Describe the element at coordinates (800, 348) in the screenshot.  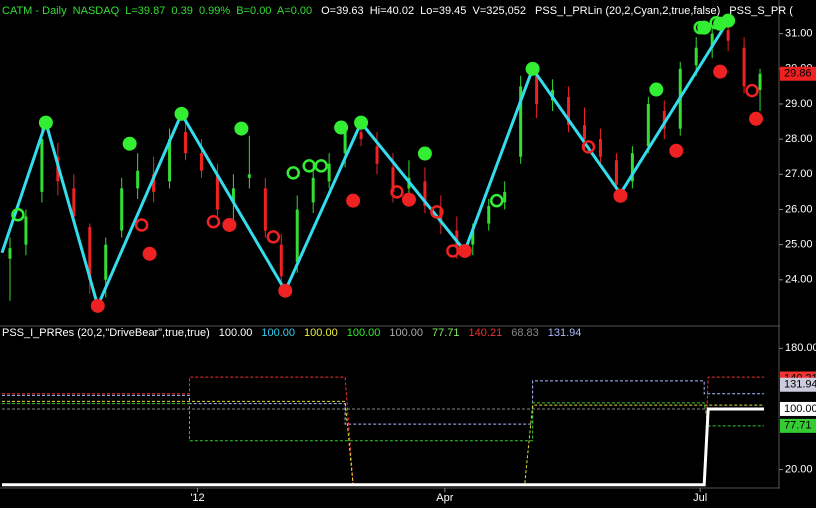
I see `y-tick-label: 180.00` at that location.